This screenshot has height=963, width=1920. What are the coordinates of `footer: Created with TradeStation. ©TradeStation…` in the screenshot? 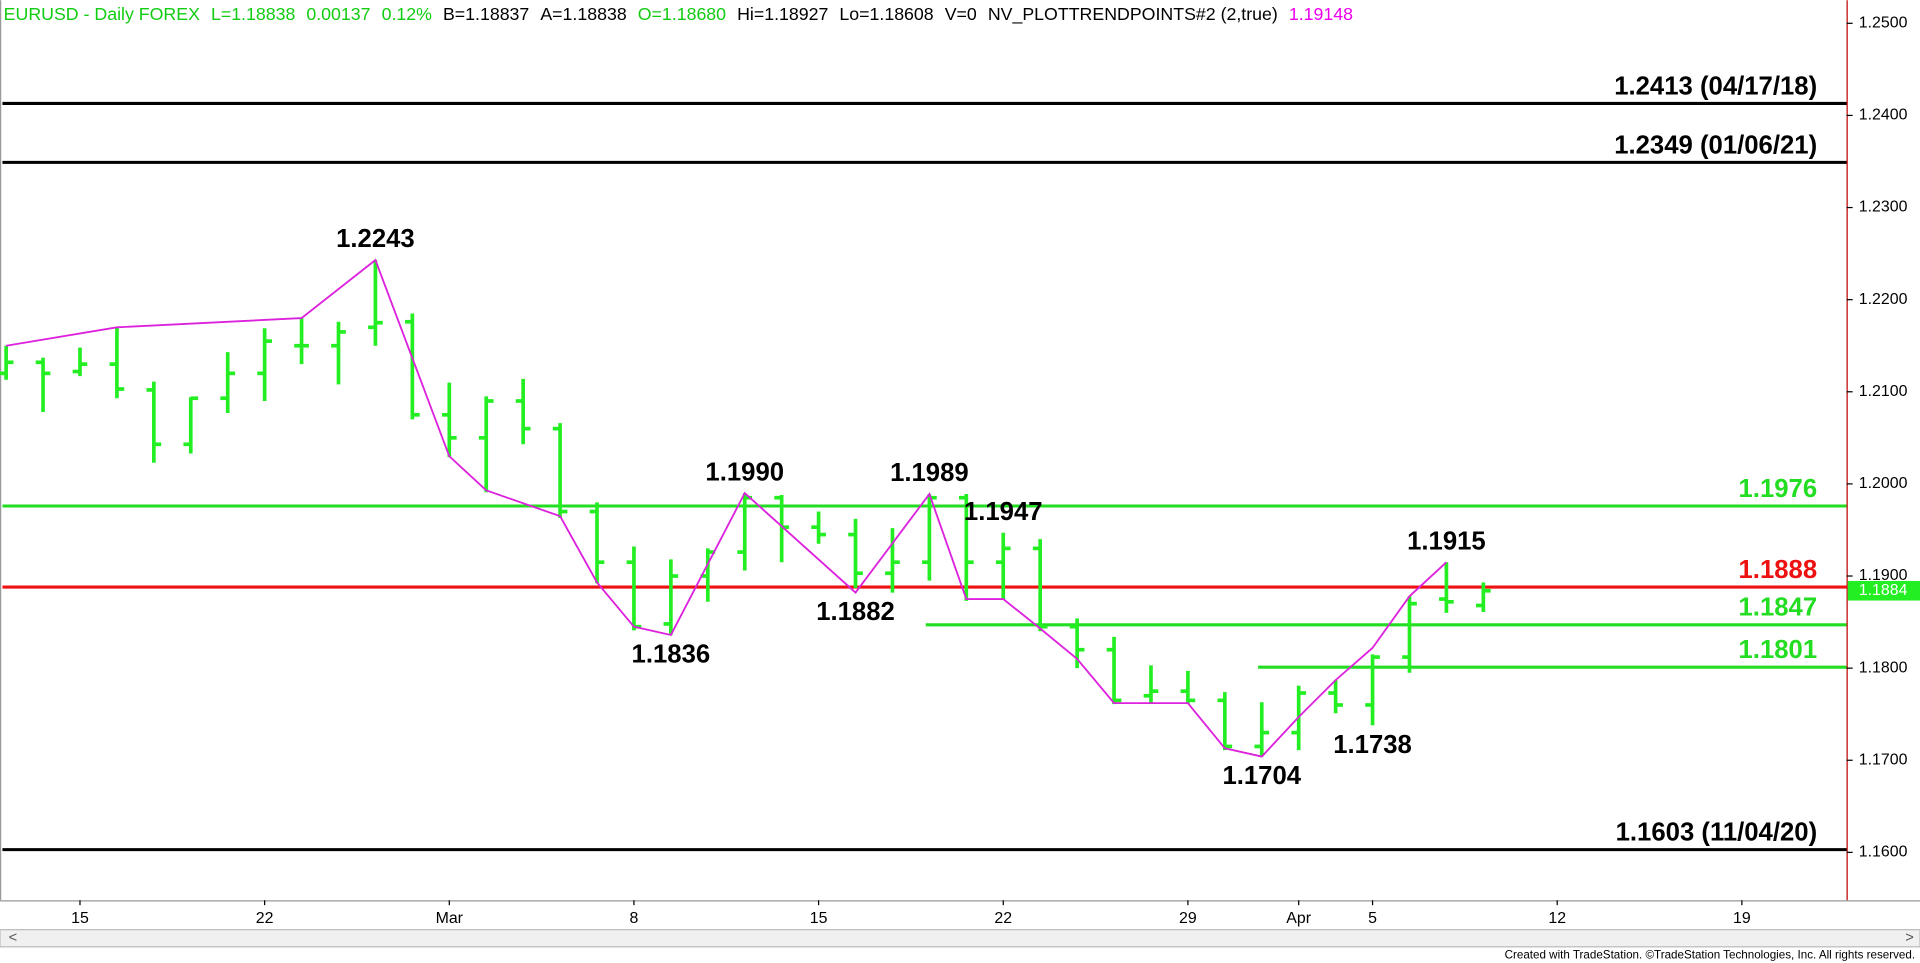 It's located at (1710, 954).